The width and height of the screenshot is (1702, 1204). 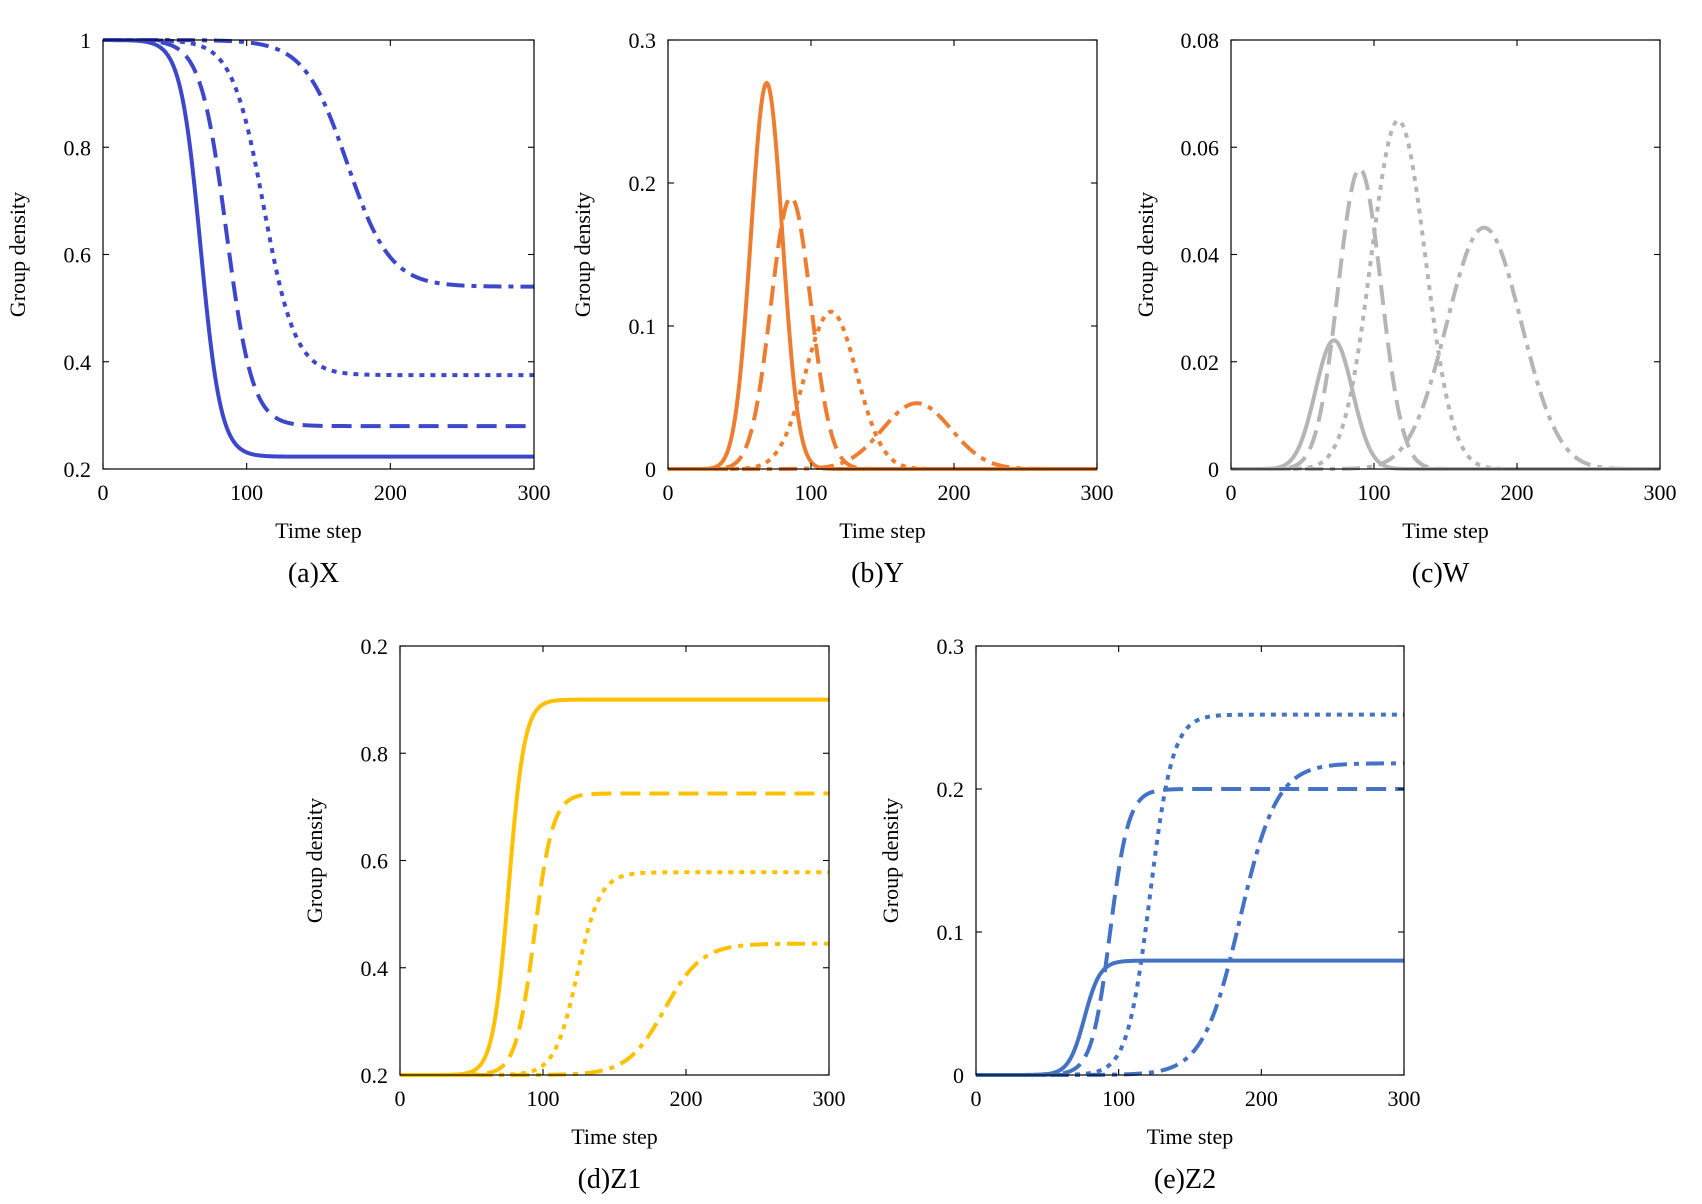 What do you see at coordinates (877, 573) in the screenshot?
I see `subplot-caption: (b)Y` at bounding box center [877, 573].